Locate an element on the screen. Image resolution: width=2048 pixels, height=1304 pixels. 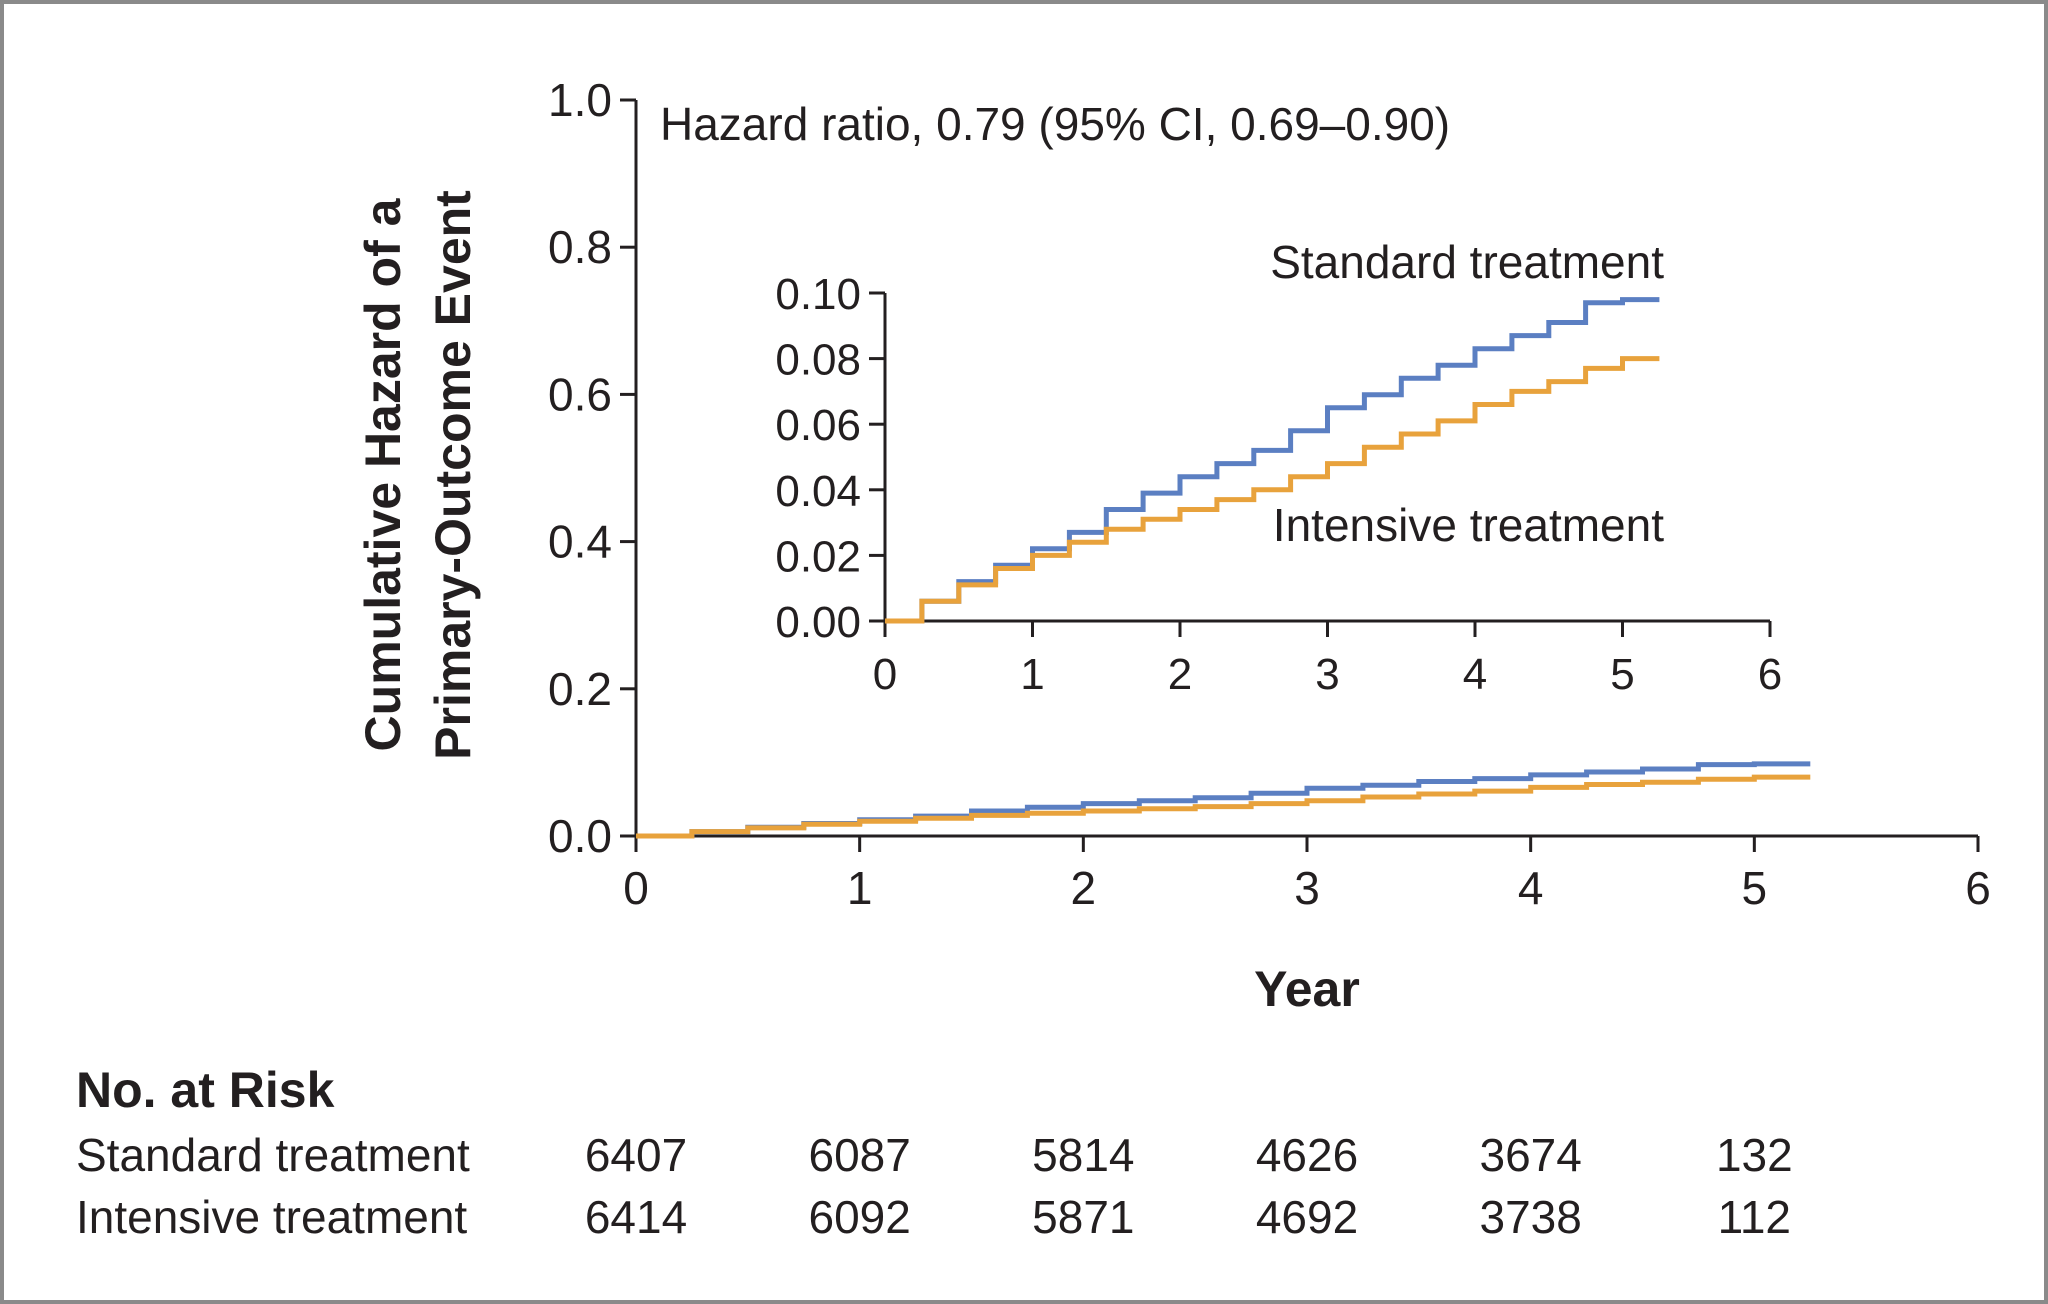
main-y-tick-label: 0.4 is located at coordinates (580, 542).